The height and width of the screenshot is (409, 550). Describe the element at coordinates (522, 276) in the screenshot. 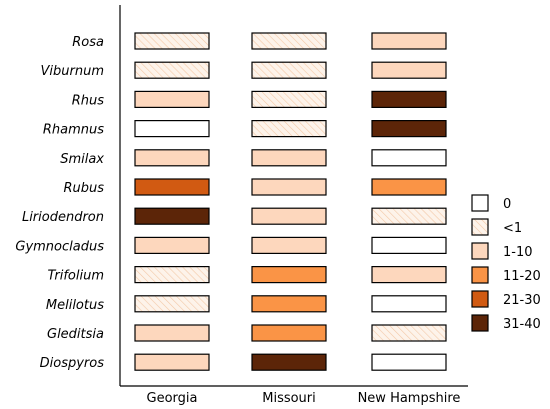

I see `legend-label: 11-20` at that location.